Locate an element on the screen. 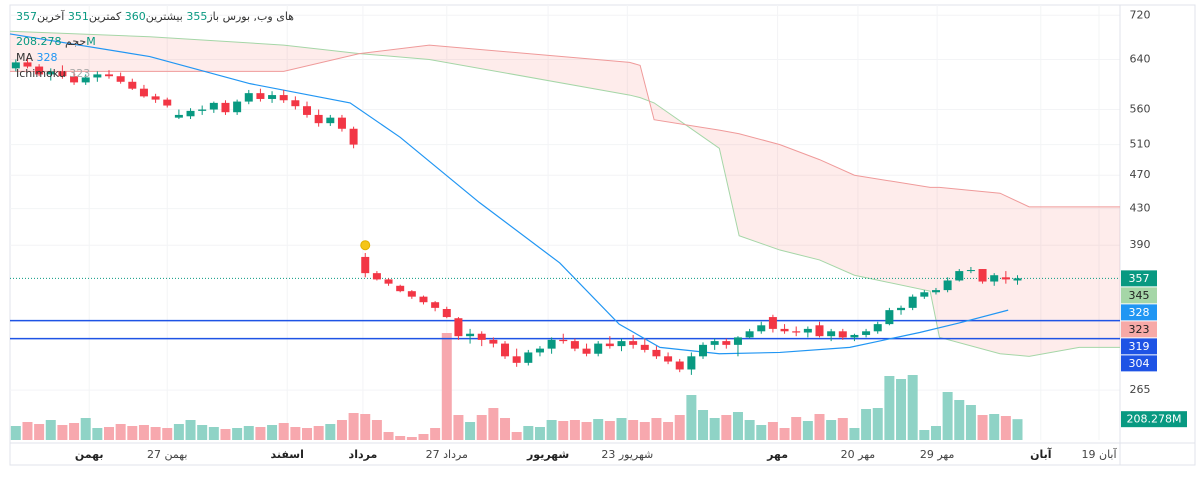 This screenshot has width=1203, height=478. price-label: 319 is located at coordinates (1139, 346).